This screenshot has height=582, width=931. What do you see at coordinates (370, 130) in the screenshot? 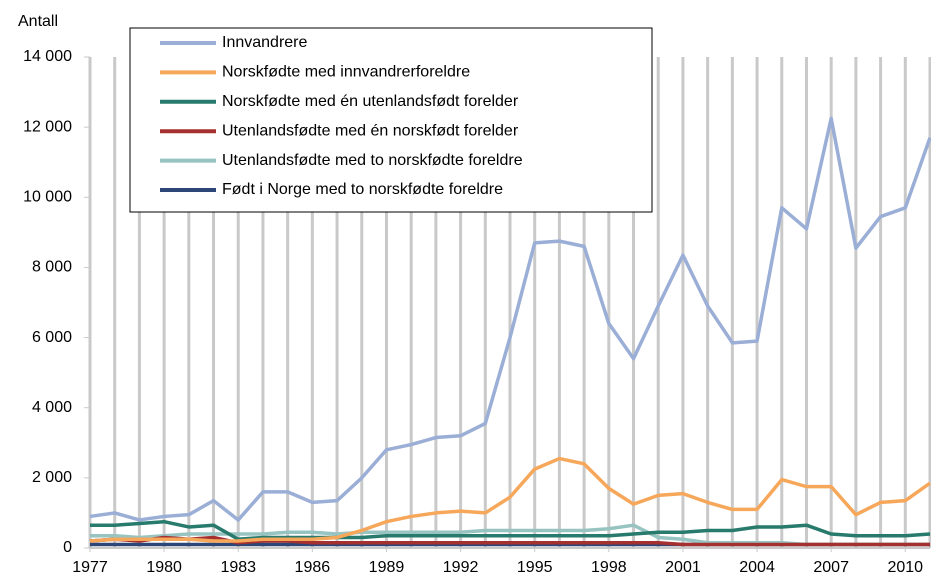
I see `legend-label: Utenlandsfødte med én norskfødt forelder` at bounding box center [370, 130].